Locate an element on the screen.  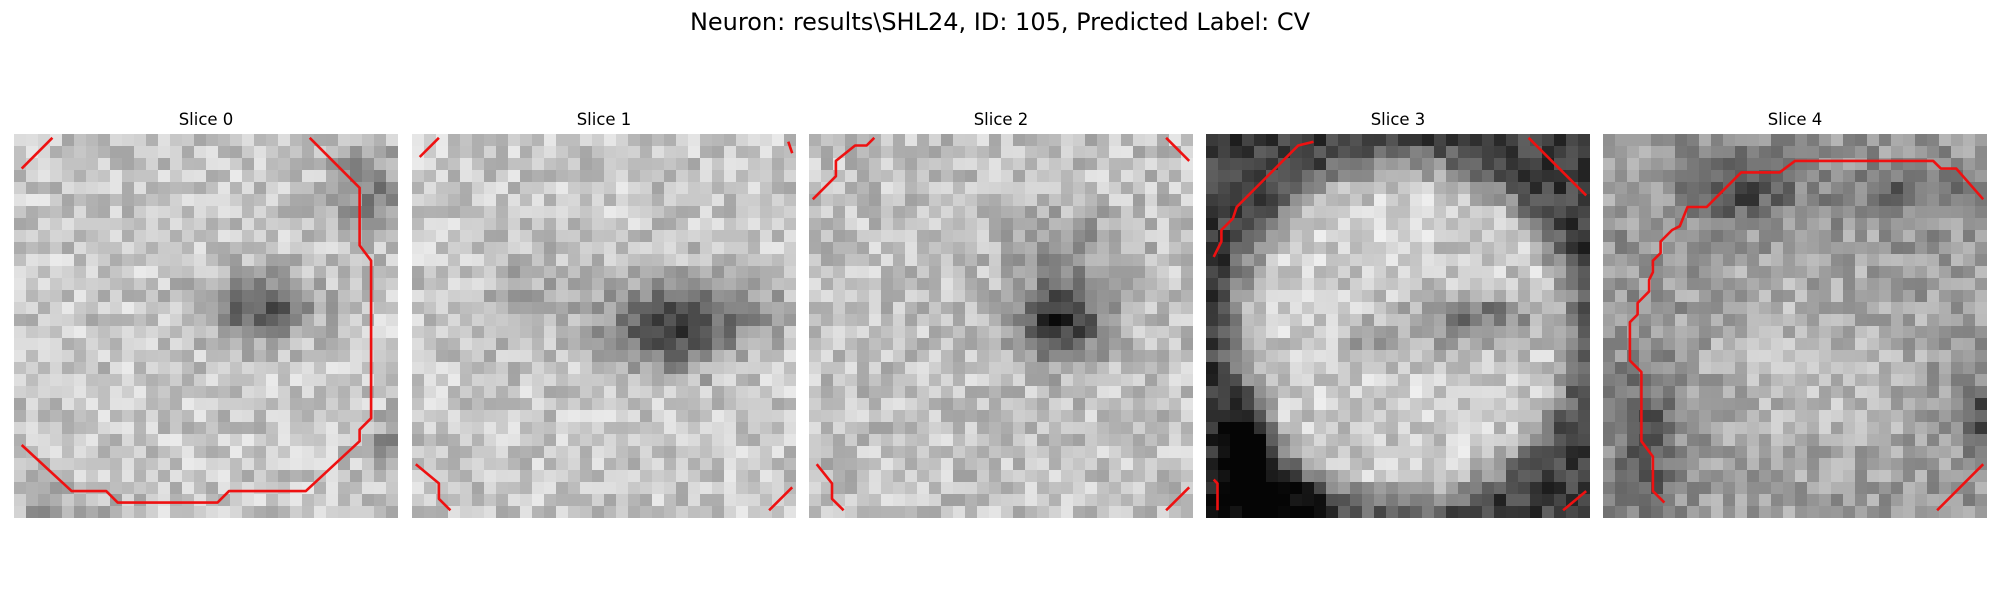
slice-panel-4: Slice 4 is located at coordinates (1795, 313).